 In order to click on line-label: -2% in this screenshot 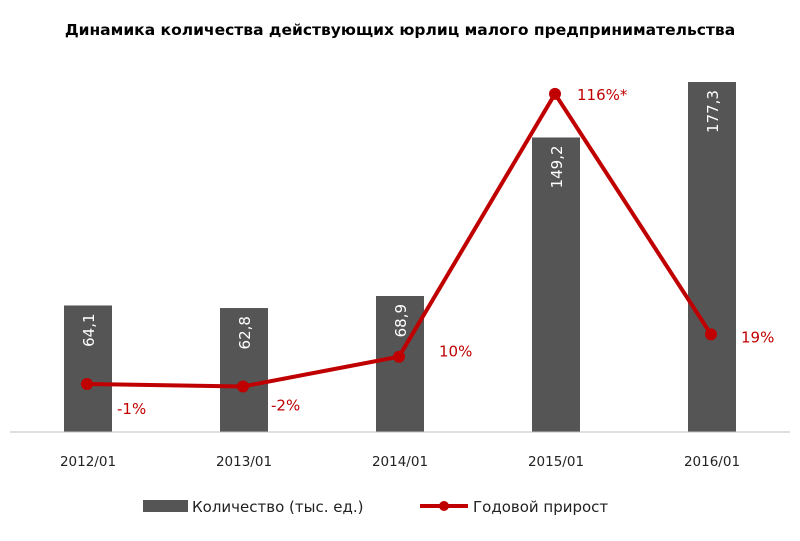, I will do `click(285, 405)`.